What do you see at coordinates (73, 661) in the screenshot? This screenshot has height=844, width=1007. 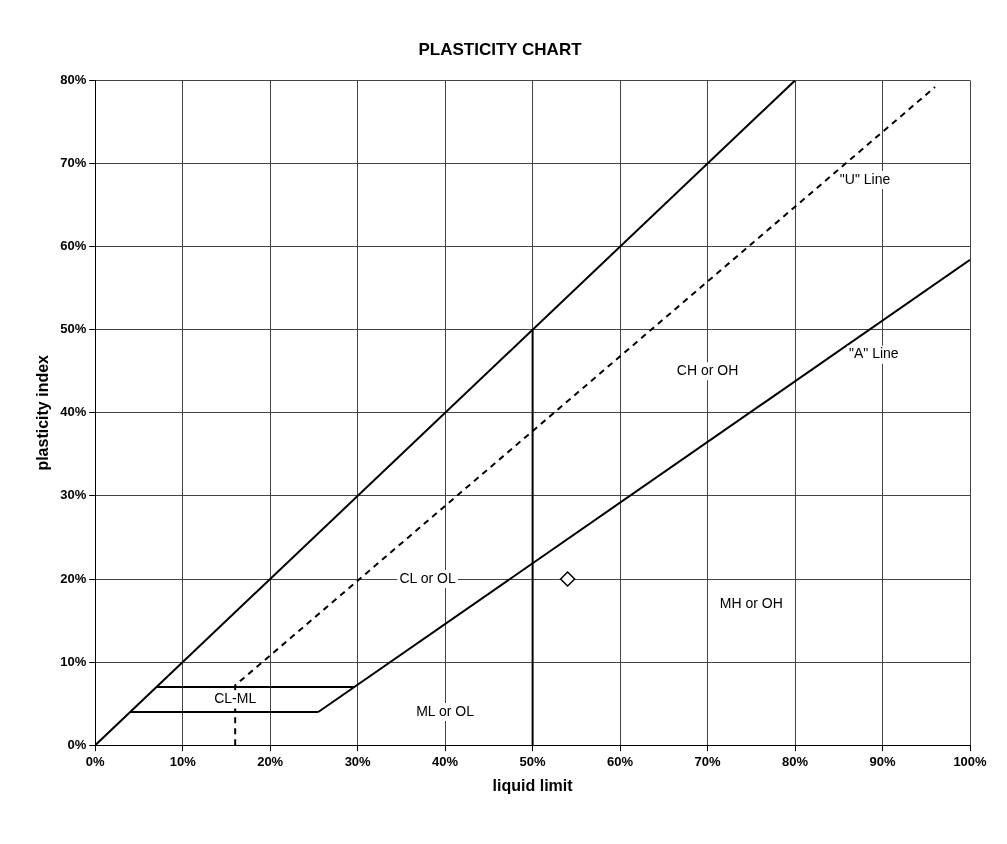 I see `y-tick-label: 10%` at bounding box center [73, 661].